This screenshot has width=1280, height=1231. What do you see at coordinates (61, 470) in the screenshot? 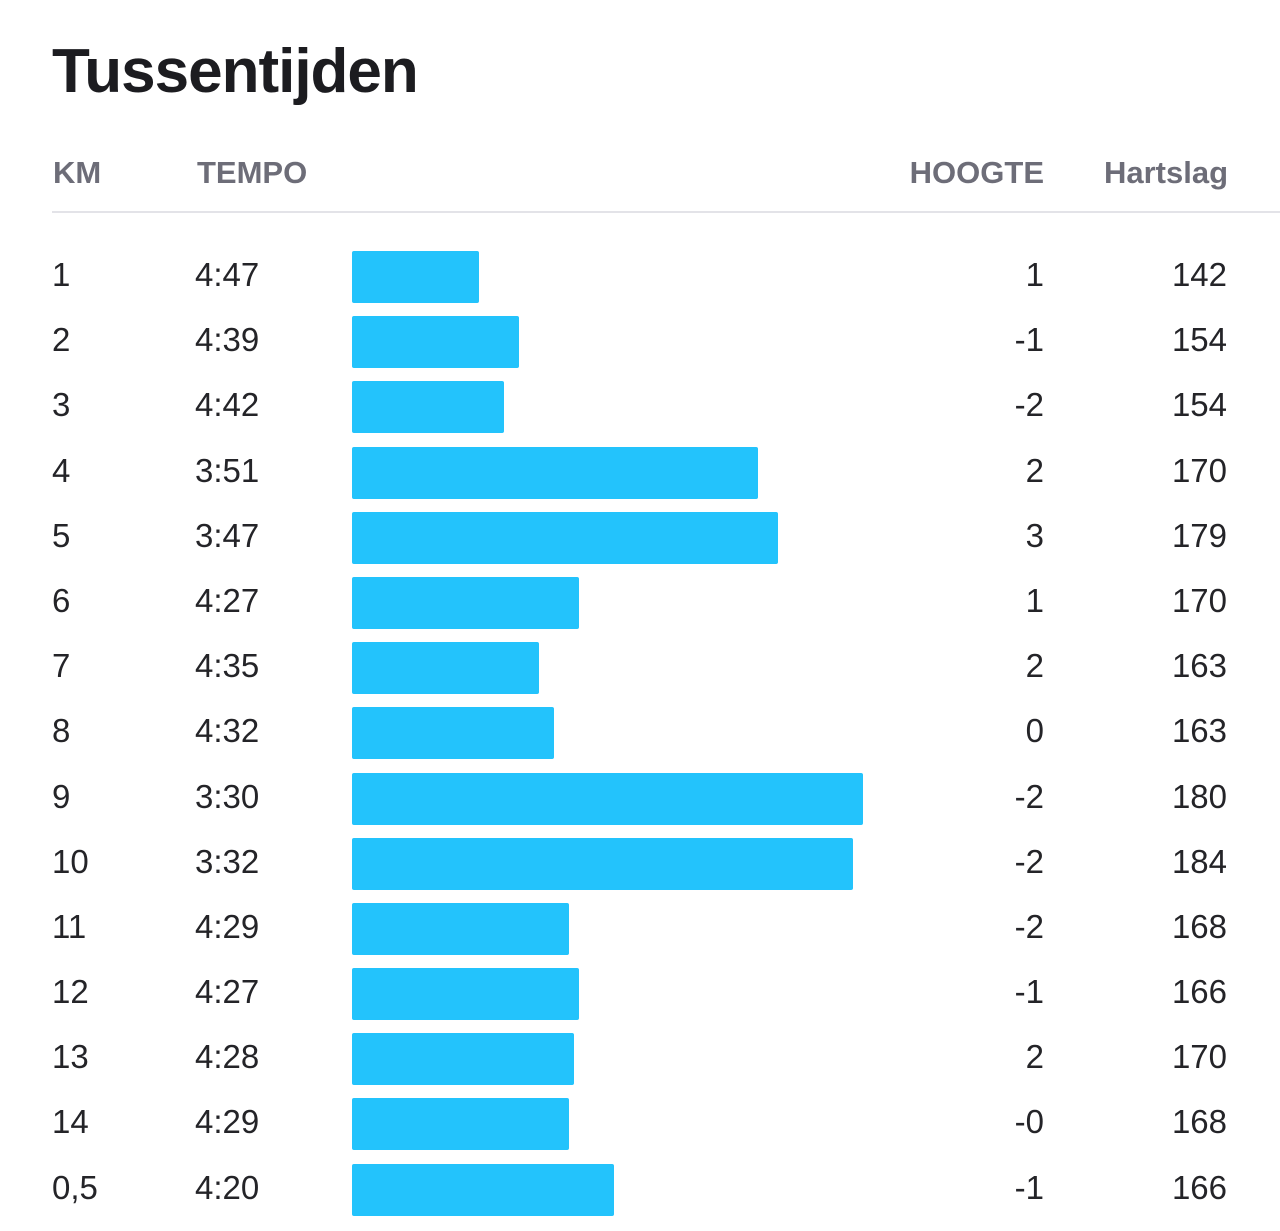
I see `split-km: 4` at bounding box center [61, 470].